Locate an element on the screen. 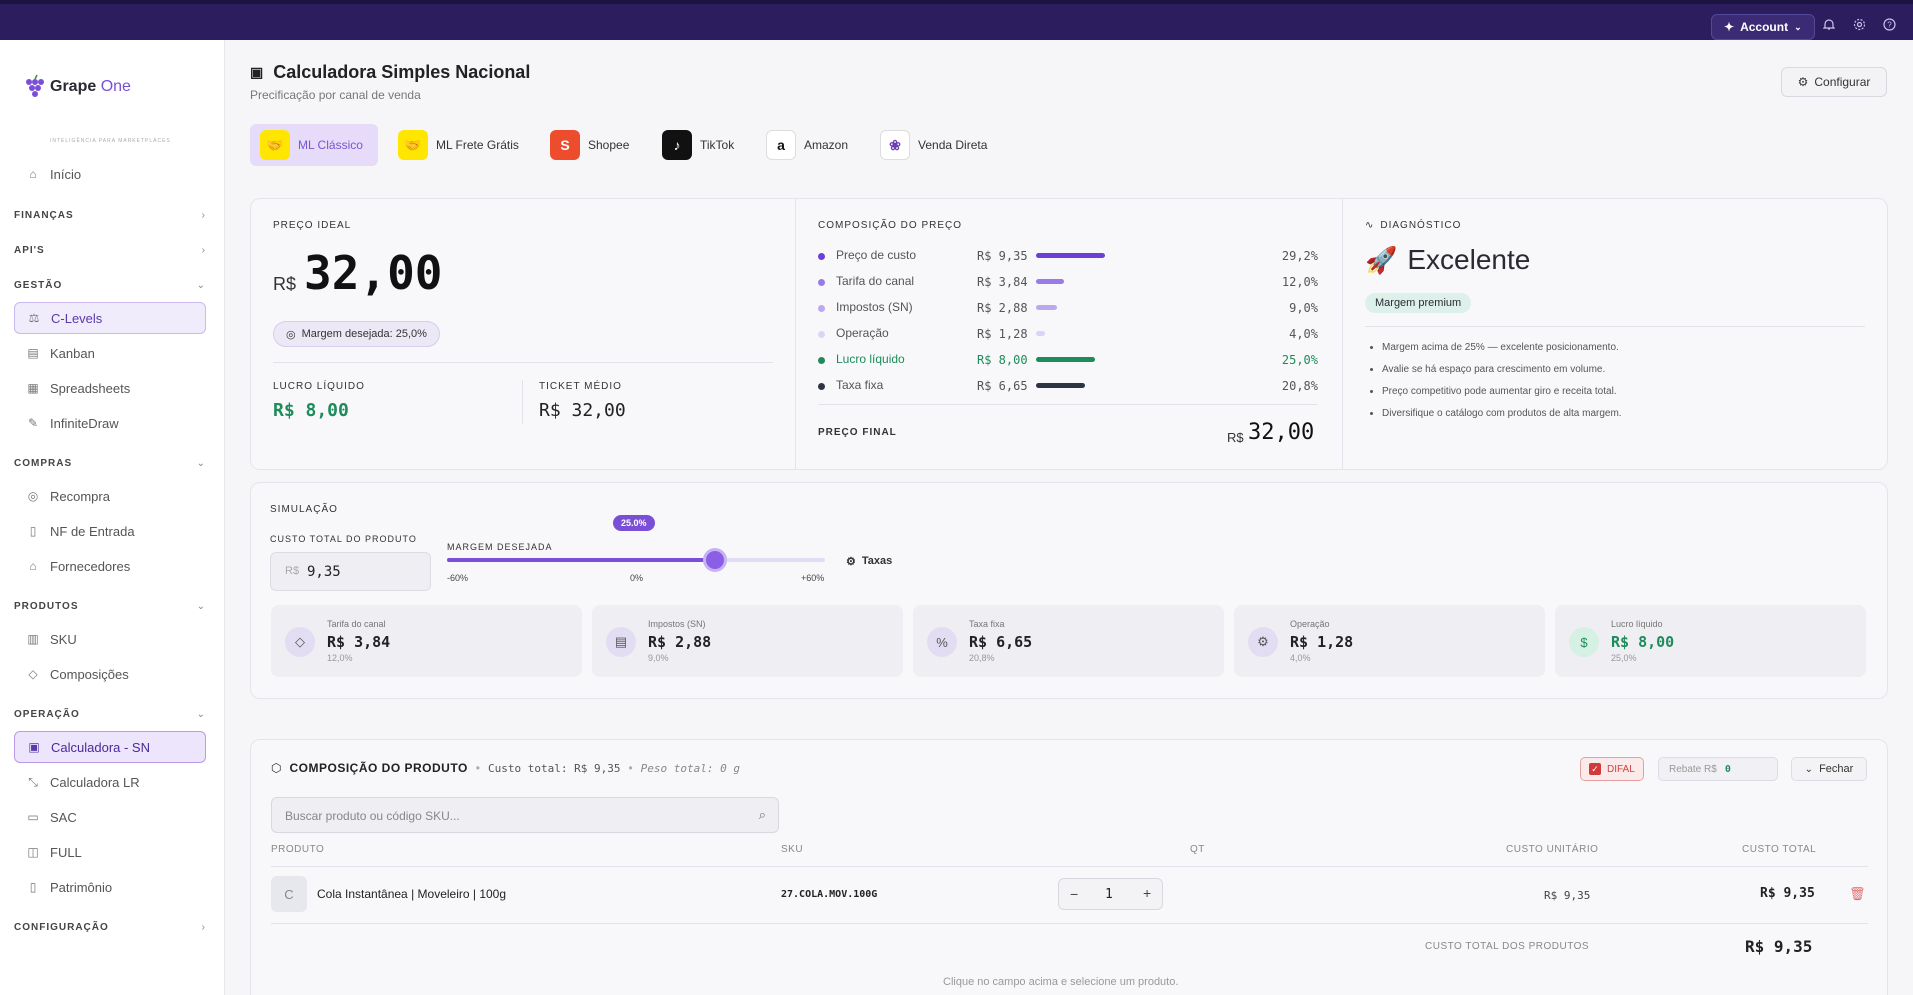  tab-label: Venda Direta is located at coordinates (953, 145).